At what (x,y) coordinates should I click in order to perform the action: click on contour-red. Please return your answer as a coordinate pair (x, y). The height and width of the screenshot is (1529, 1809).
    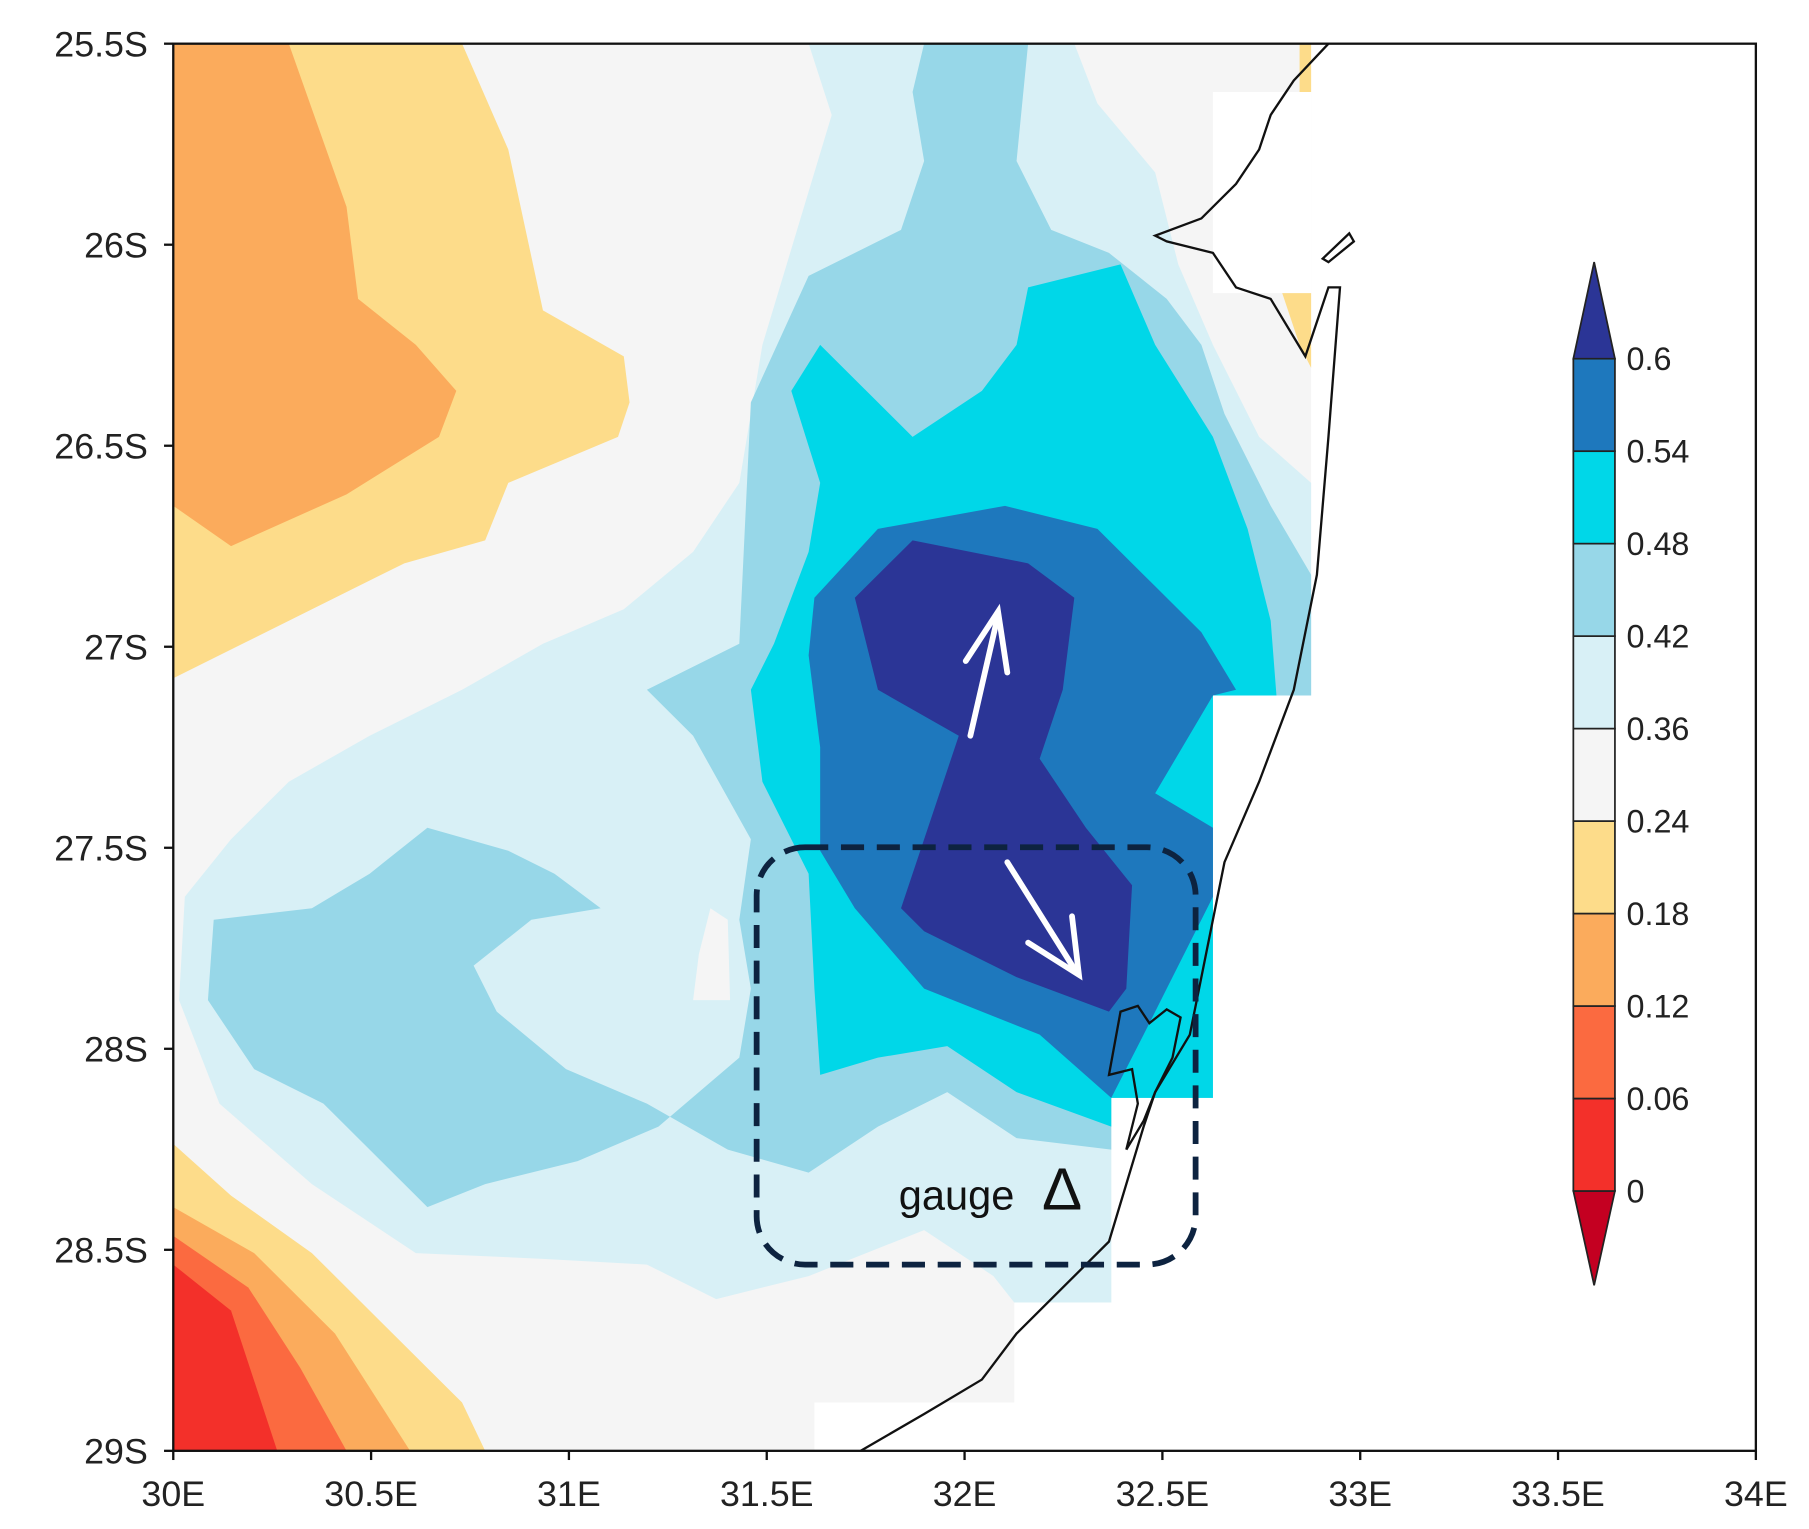
    Looking at the image, I should click on (225, 1357).